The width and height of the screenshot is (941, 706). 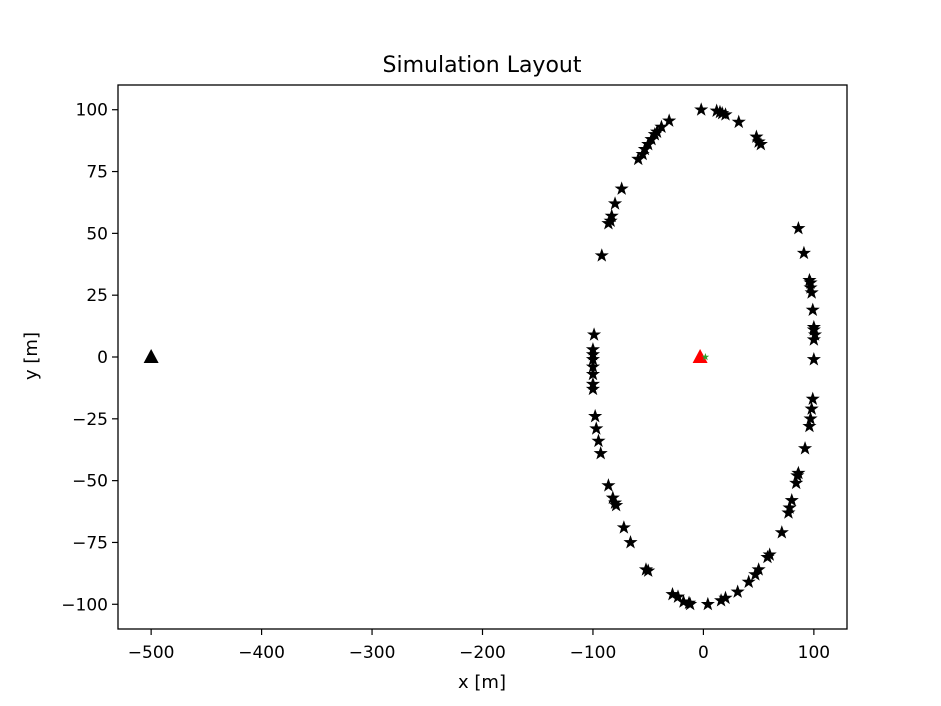 What do you see at coordinates (97, 234) in the screenshot?
I see `y-tick-label: 50` at bounding box center [97, 234].